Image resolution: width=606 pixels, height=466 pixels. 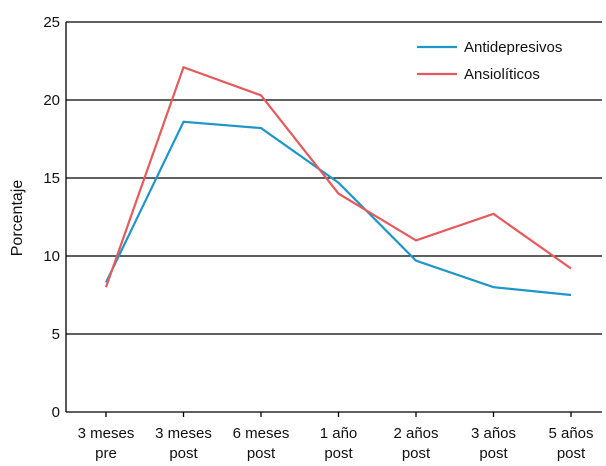 I want to click on y-tick-label-15: 15, so click(x=51, y=178).